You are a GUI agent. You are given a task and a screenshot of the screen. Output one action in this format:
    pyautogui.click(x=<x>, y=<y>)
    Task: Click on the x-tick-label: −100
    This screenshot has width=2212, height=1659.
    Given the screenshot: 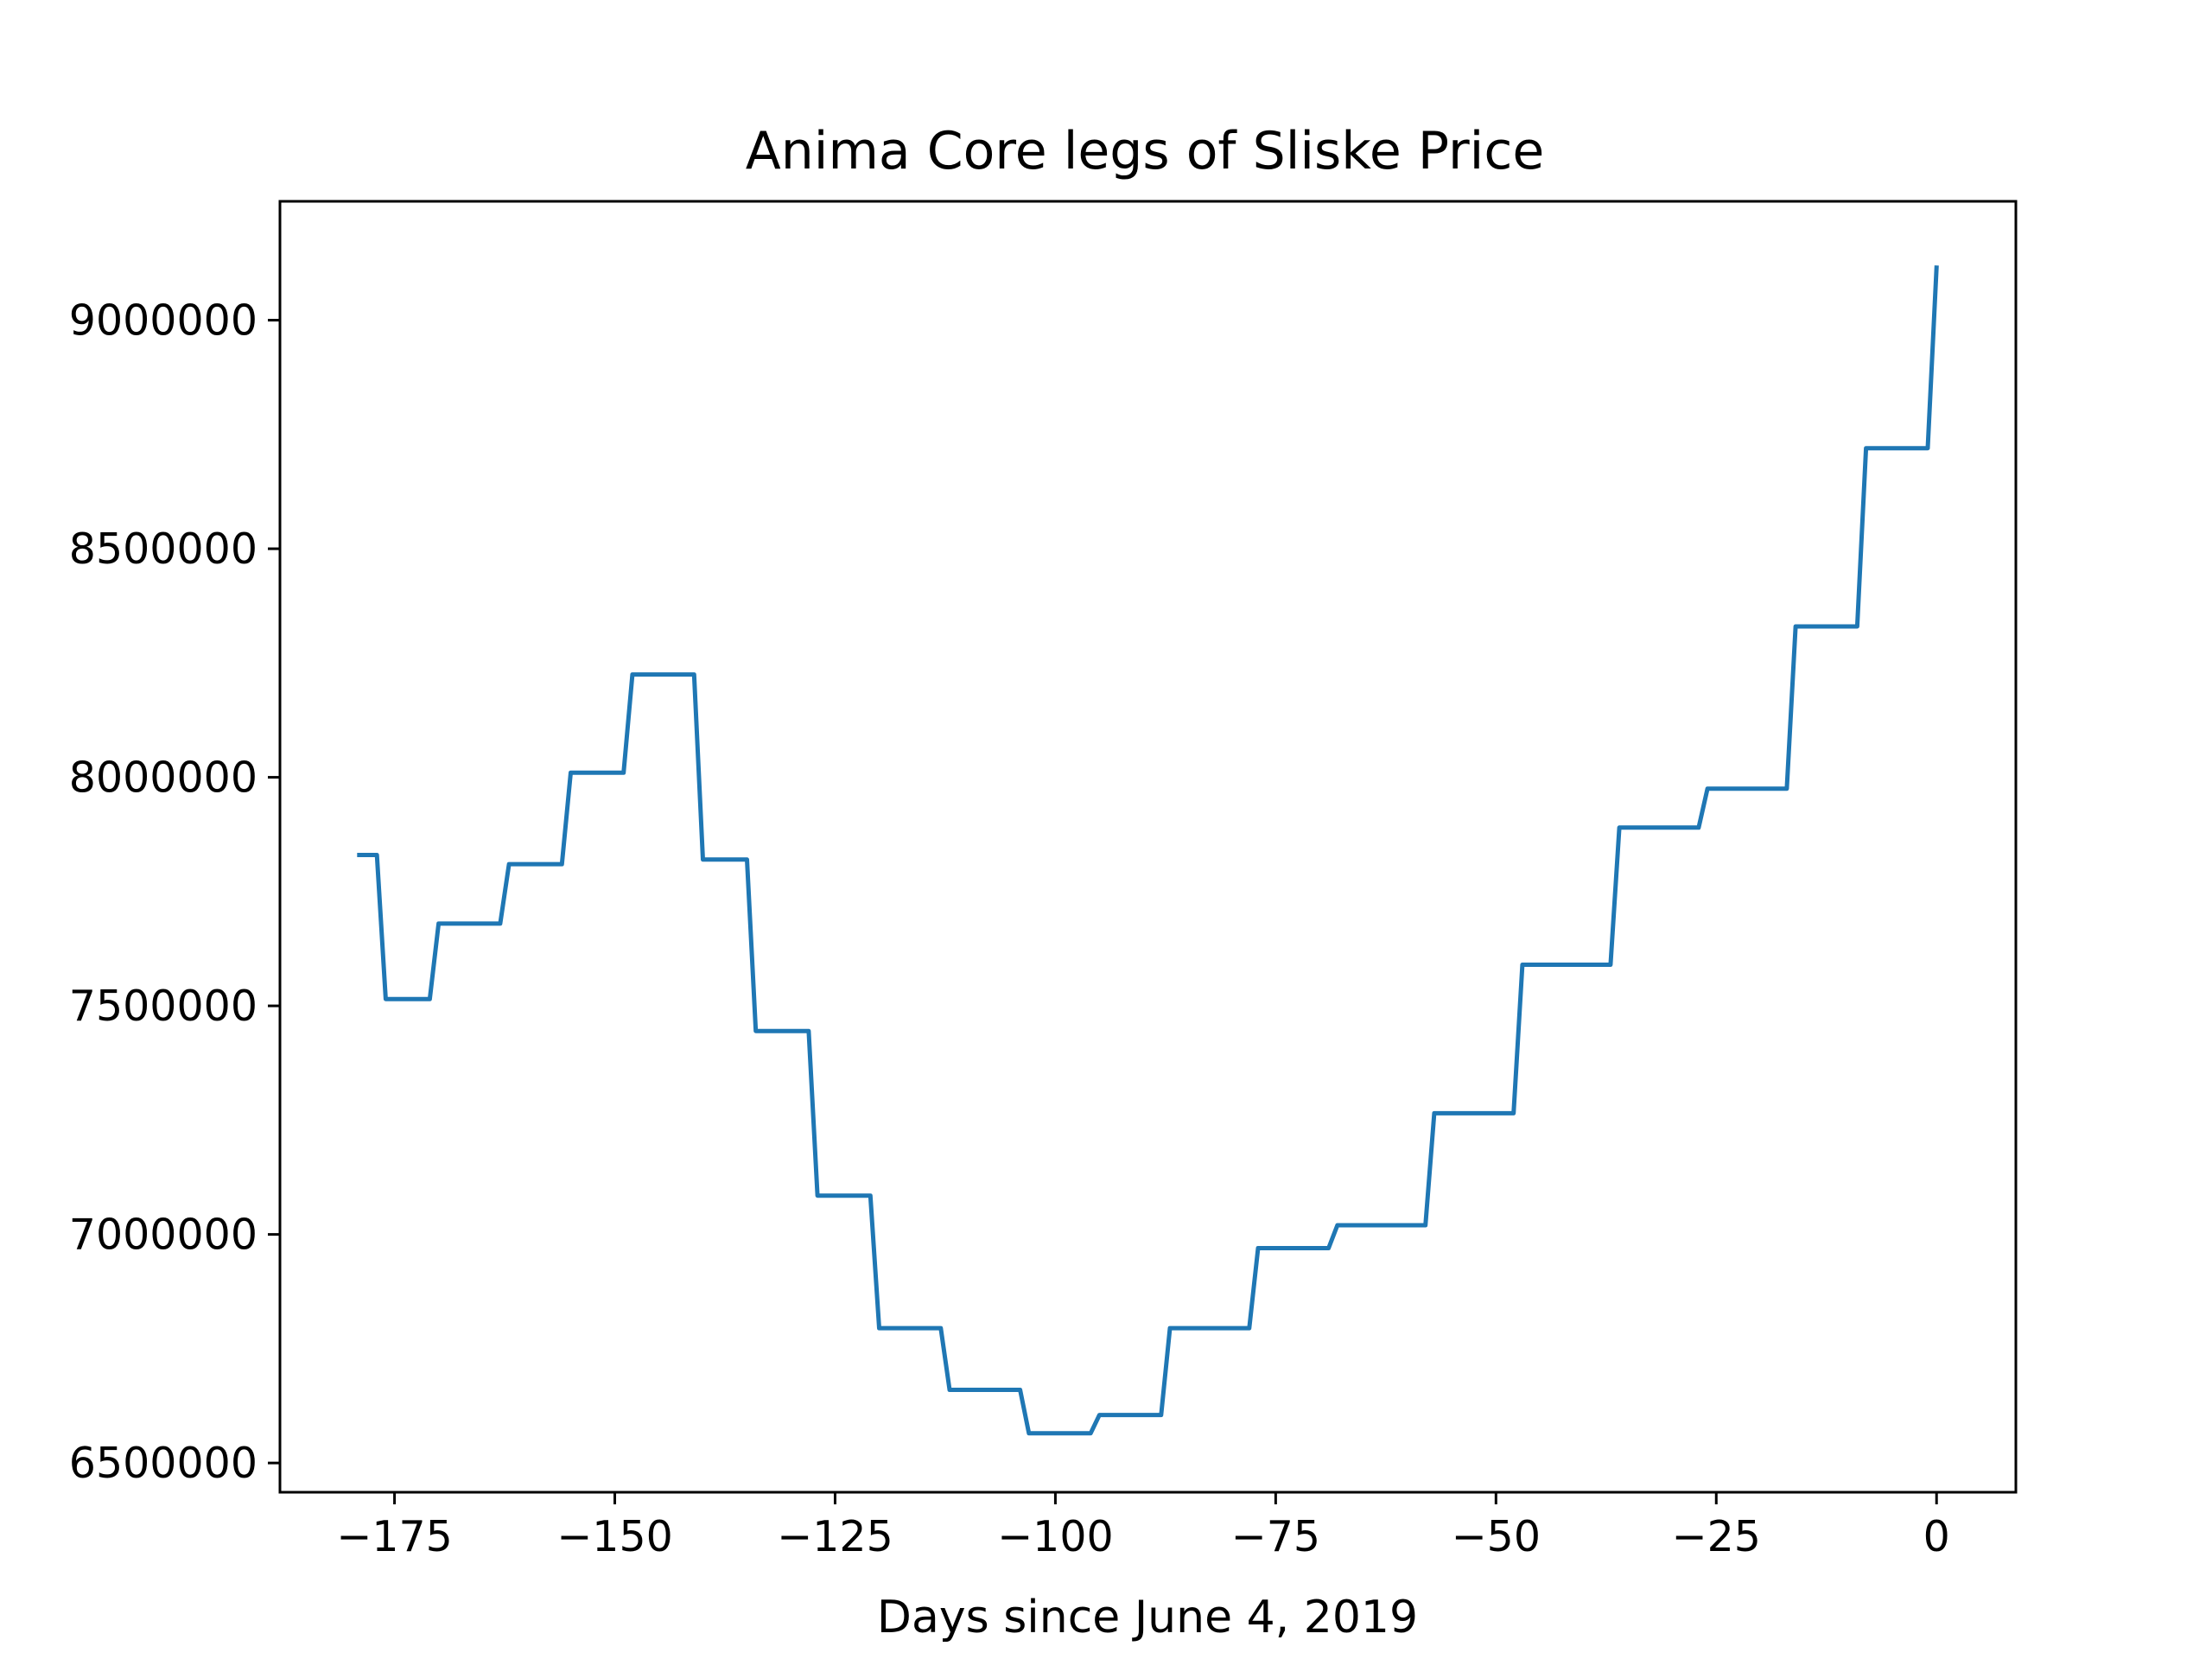 What is the action you would take?
    pyautogui.click(x=1055, y=1536)
    